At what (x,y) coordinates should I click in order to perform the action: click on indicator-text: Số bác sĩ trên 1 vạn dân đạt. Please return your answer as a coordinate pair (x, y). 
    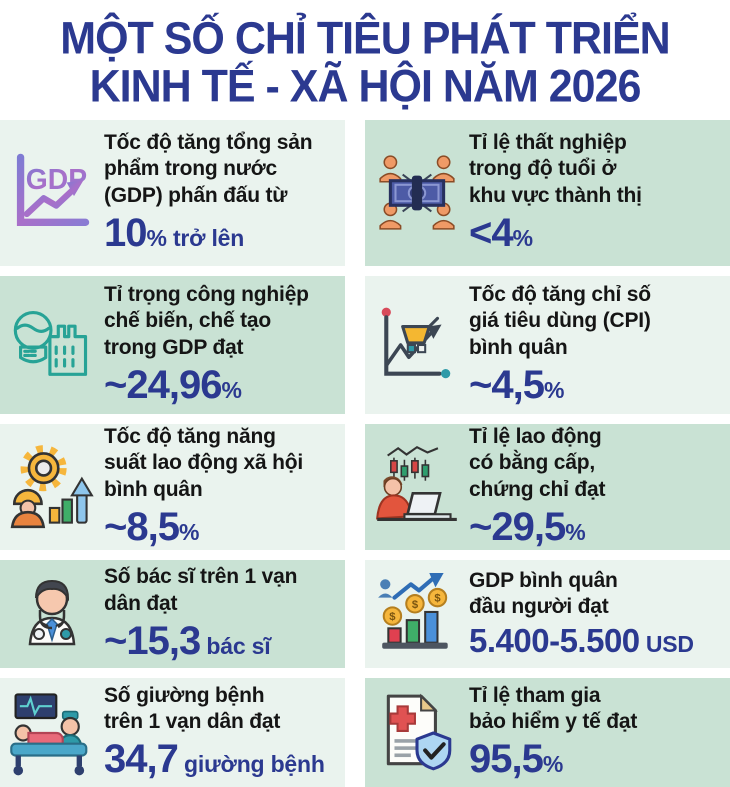
    Looking at the image, I should click on (201, 590).